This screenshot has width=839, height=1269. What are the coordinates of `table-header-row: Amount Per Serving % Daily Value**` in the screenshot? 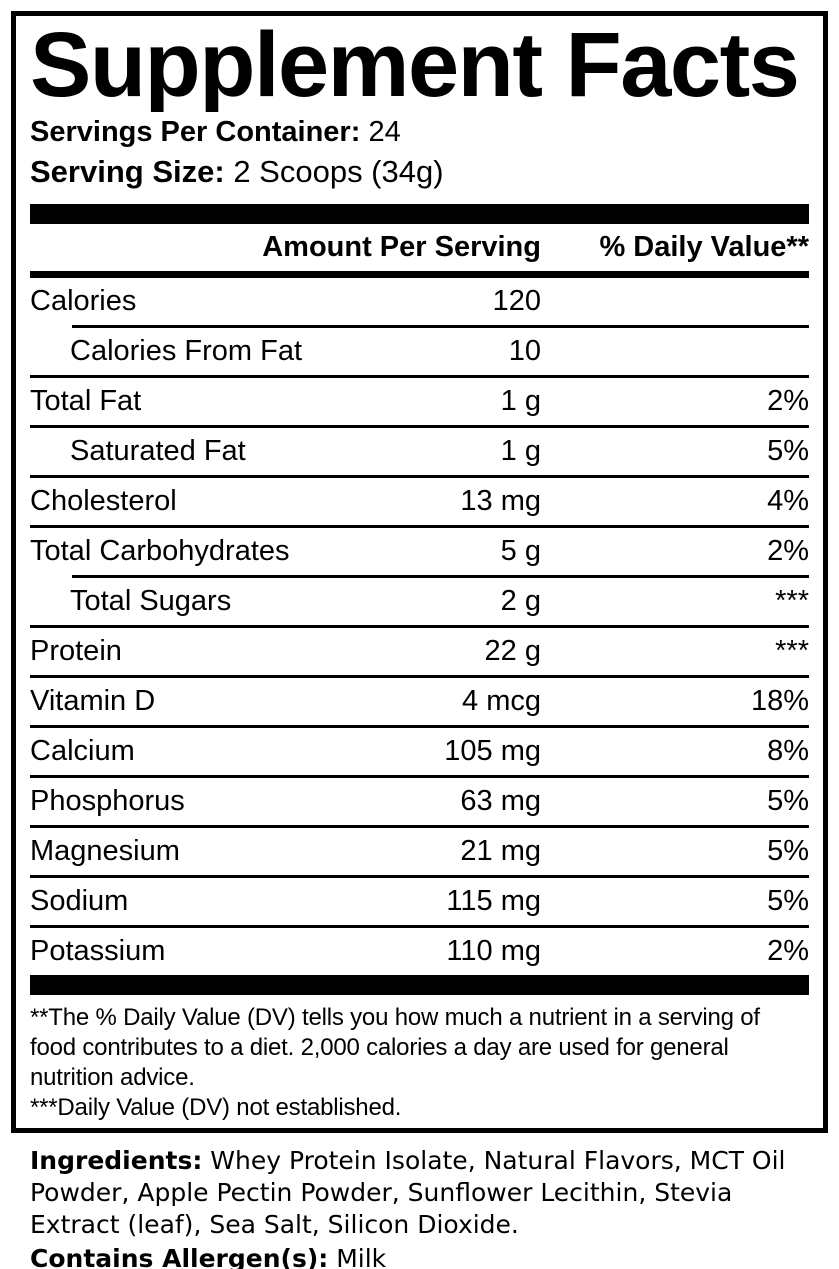 It's located at (419, 247).